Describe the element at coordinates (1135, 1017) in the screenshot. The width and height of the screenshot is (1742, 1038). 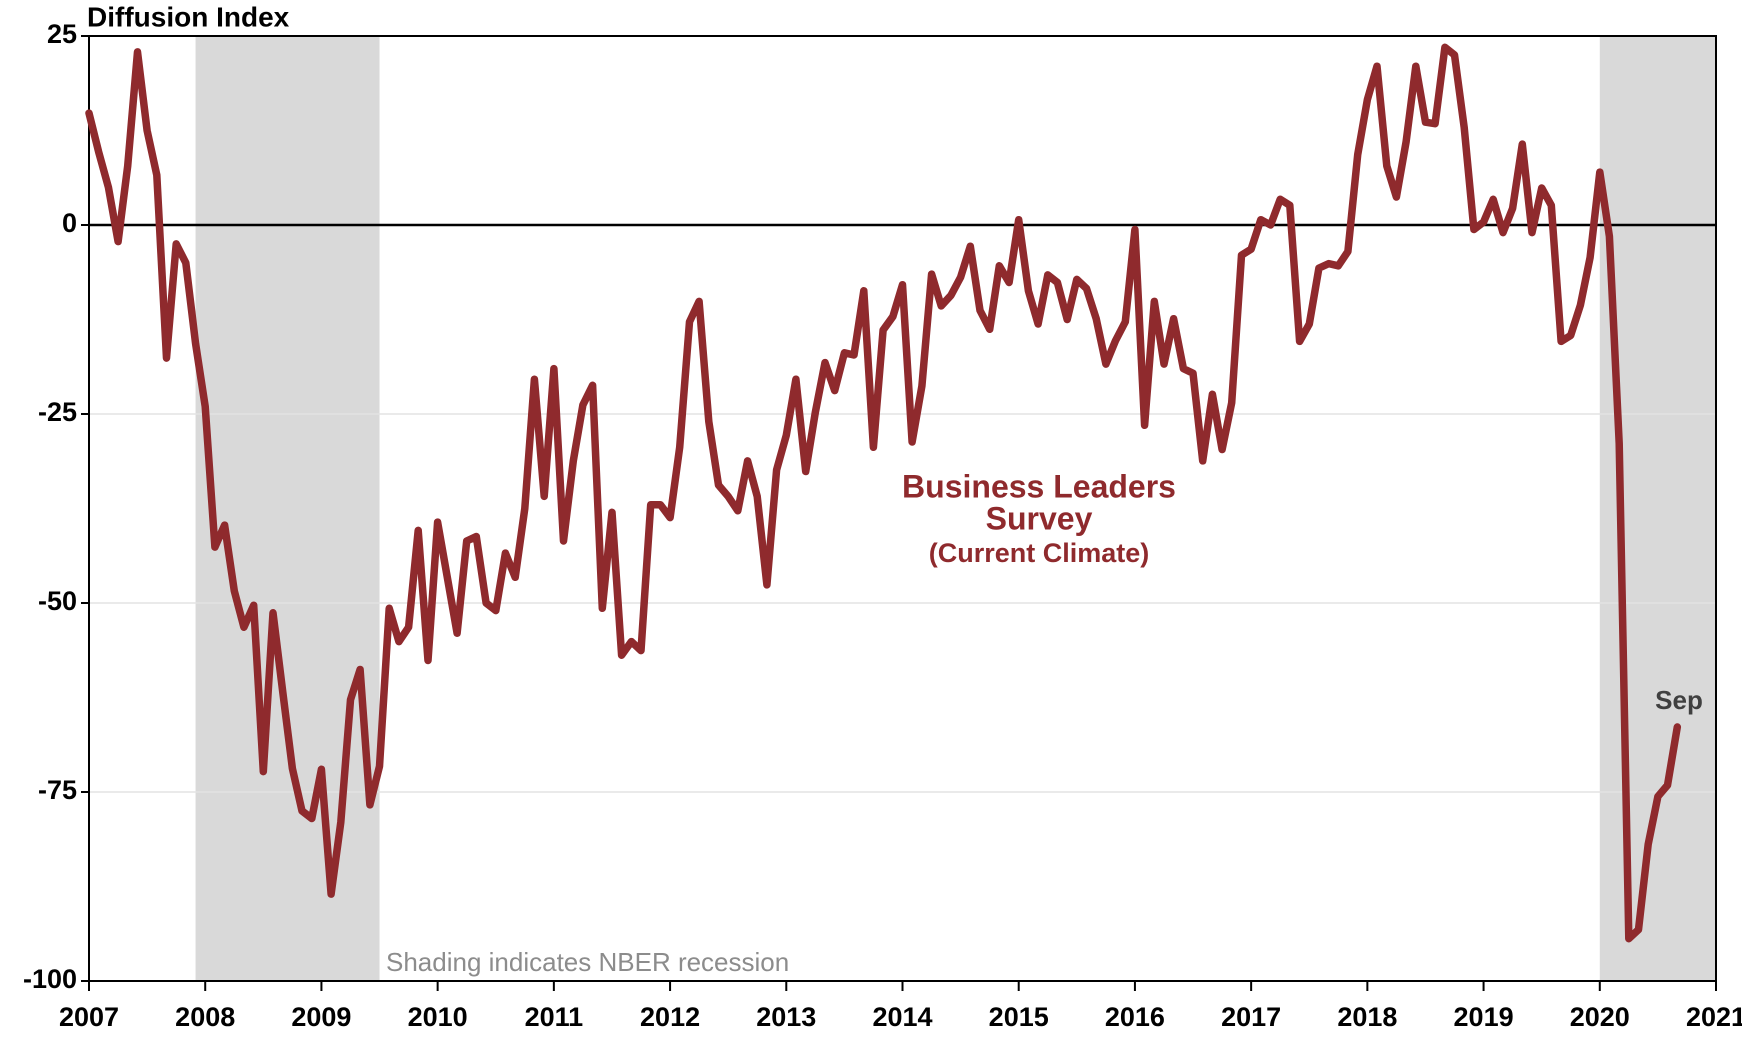
I see `x-tick-label: 2016` at that location.